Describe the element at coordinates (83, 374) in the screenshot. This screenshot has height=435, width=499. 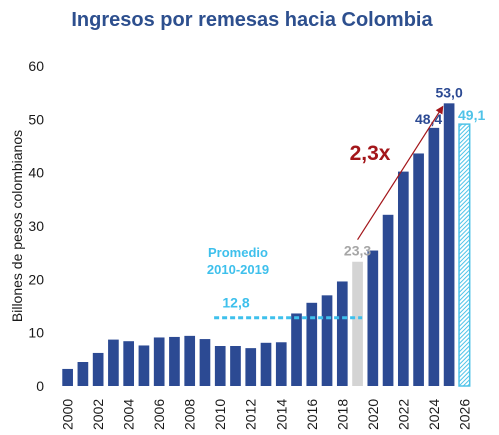
I see `bar-2001` at that location.